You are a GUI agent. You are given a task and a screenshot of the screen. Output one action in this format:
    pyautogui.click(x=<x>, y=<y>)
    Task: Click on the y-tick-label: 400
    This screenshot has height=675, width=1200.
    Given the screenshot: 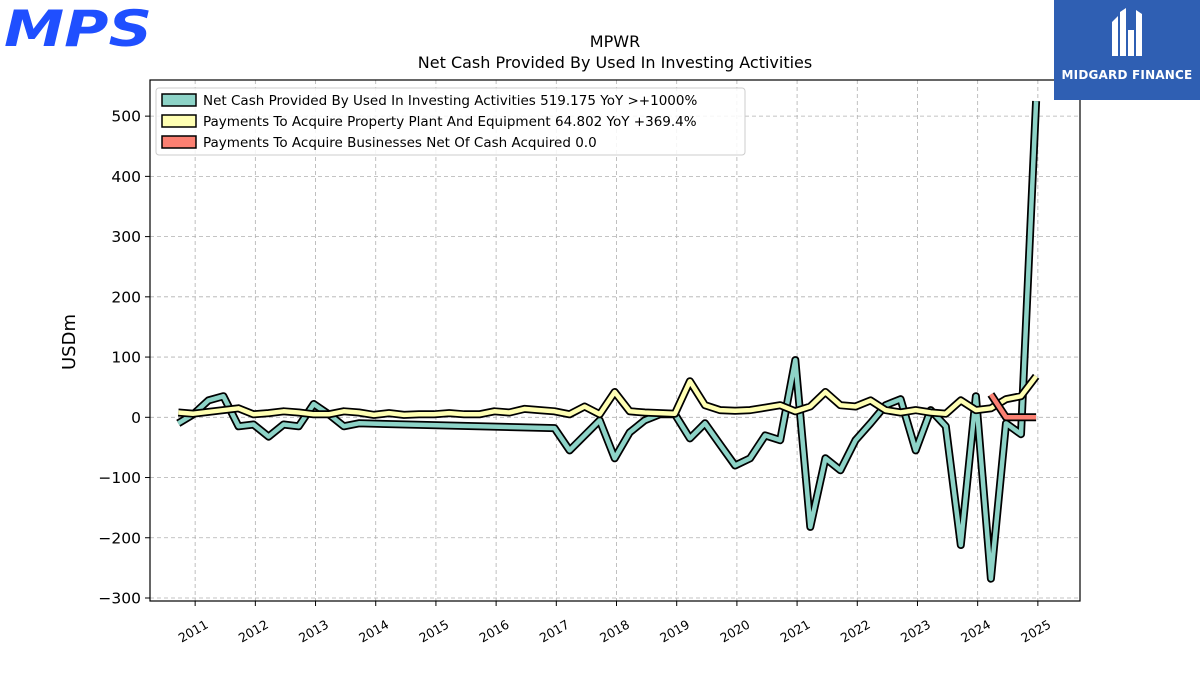 What is the action you would take?
    pyautogui.click(x=126, y=177)
    